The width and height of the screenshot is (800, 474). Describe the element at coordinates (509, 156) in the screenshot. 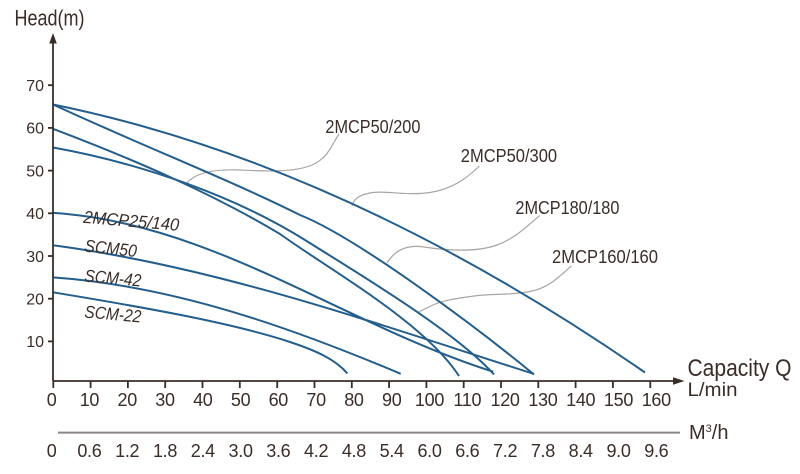

I see `svg-text: 2MCP50/300` at that location.